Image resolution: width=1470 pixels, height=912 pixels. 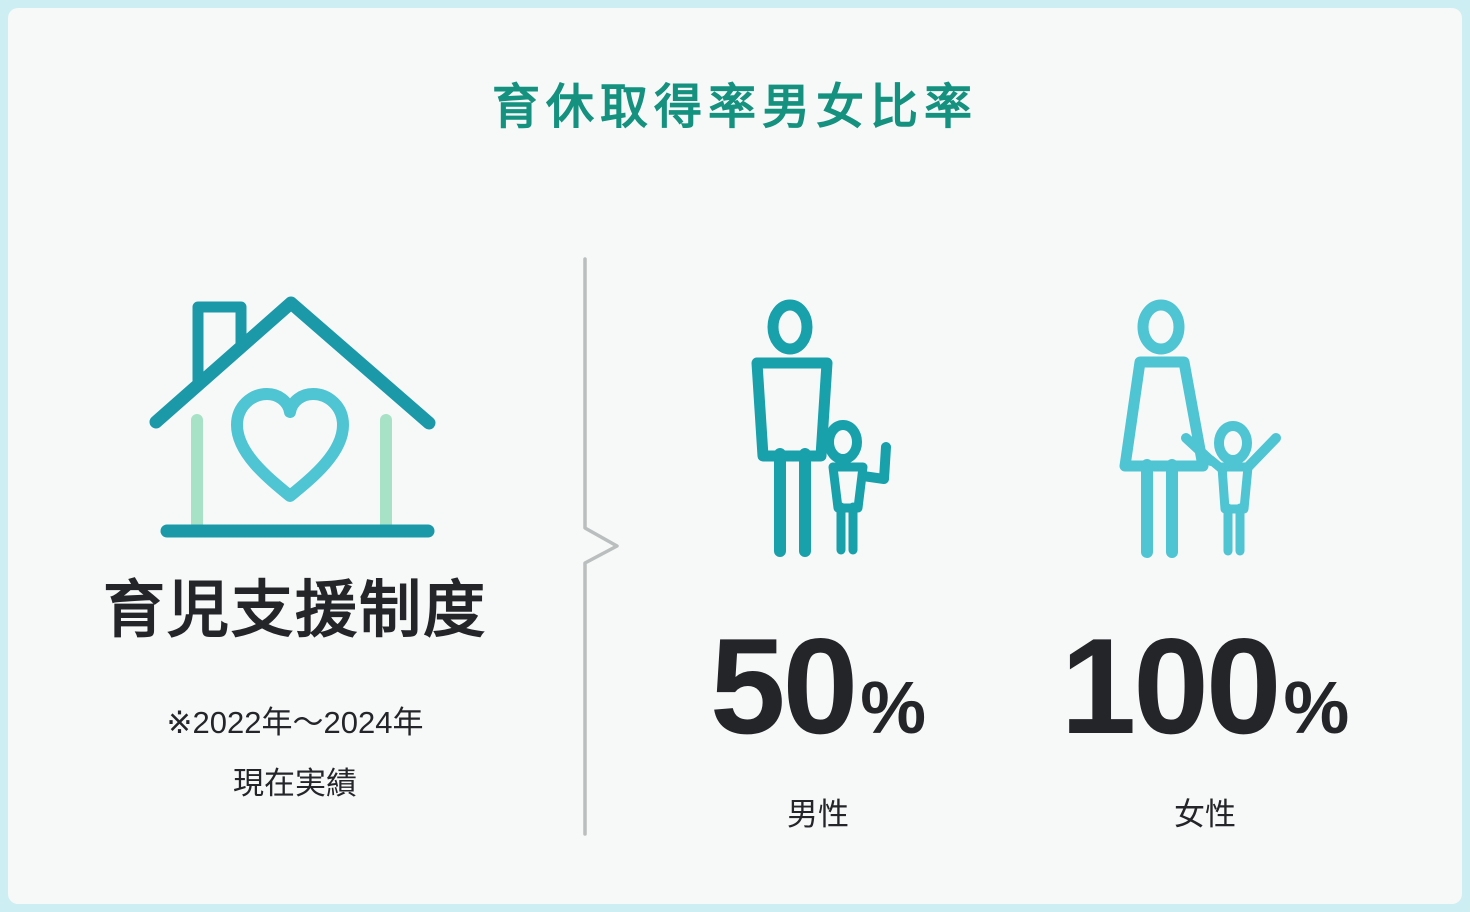 What do you see at coordinates (1171, 686) in the screenshot?
I see `female-percentage: 100` at bounding box center [1171, 686].